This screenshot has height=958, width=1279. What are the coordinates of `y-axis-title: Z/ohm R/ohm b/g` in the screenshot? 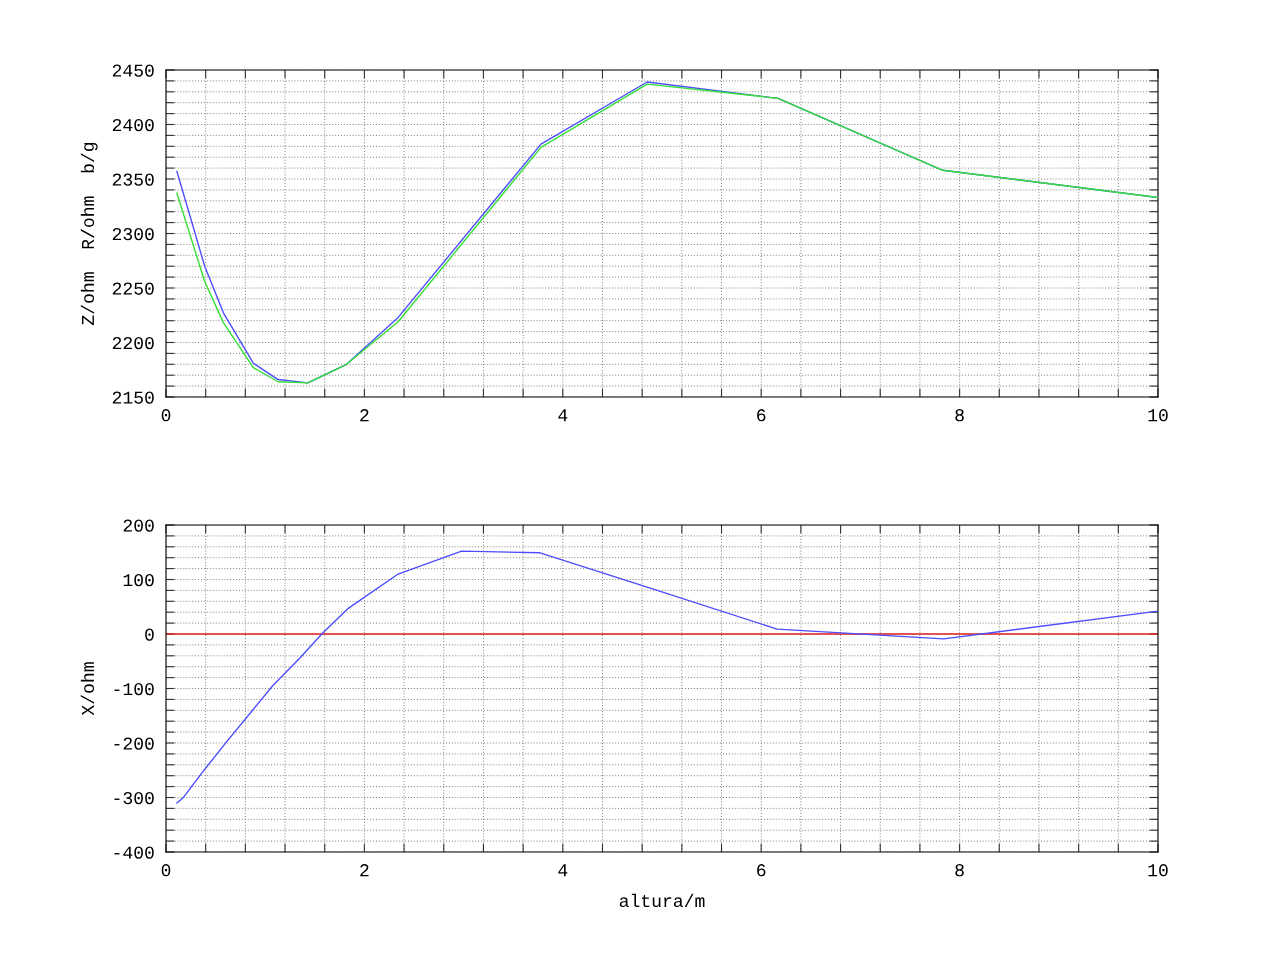 It's located at (89, 233).